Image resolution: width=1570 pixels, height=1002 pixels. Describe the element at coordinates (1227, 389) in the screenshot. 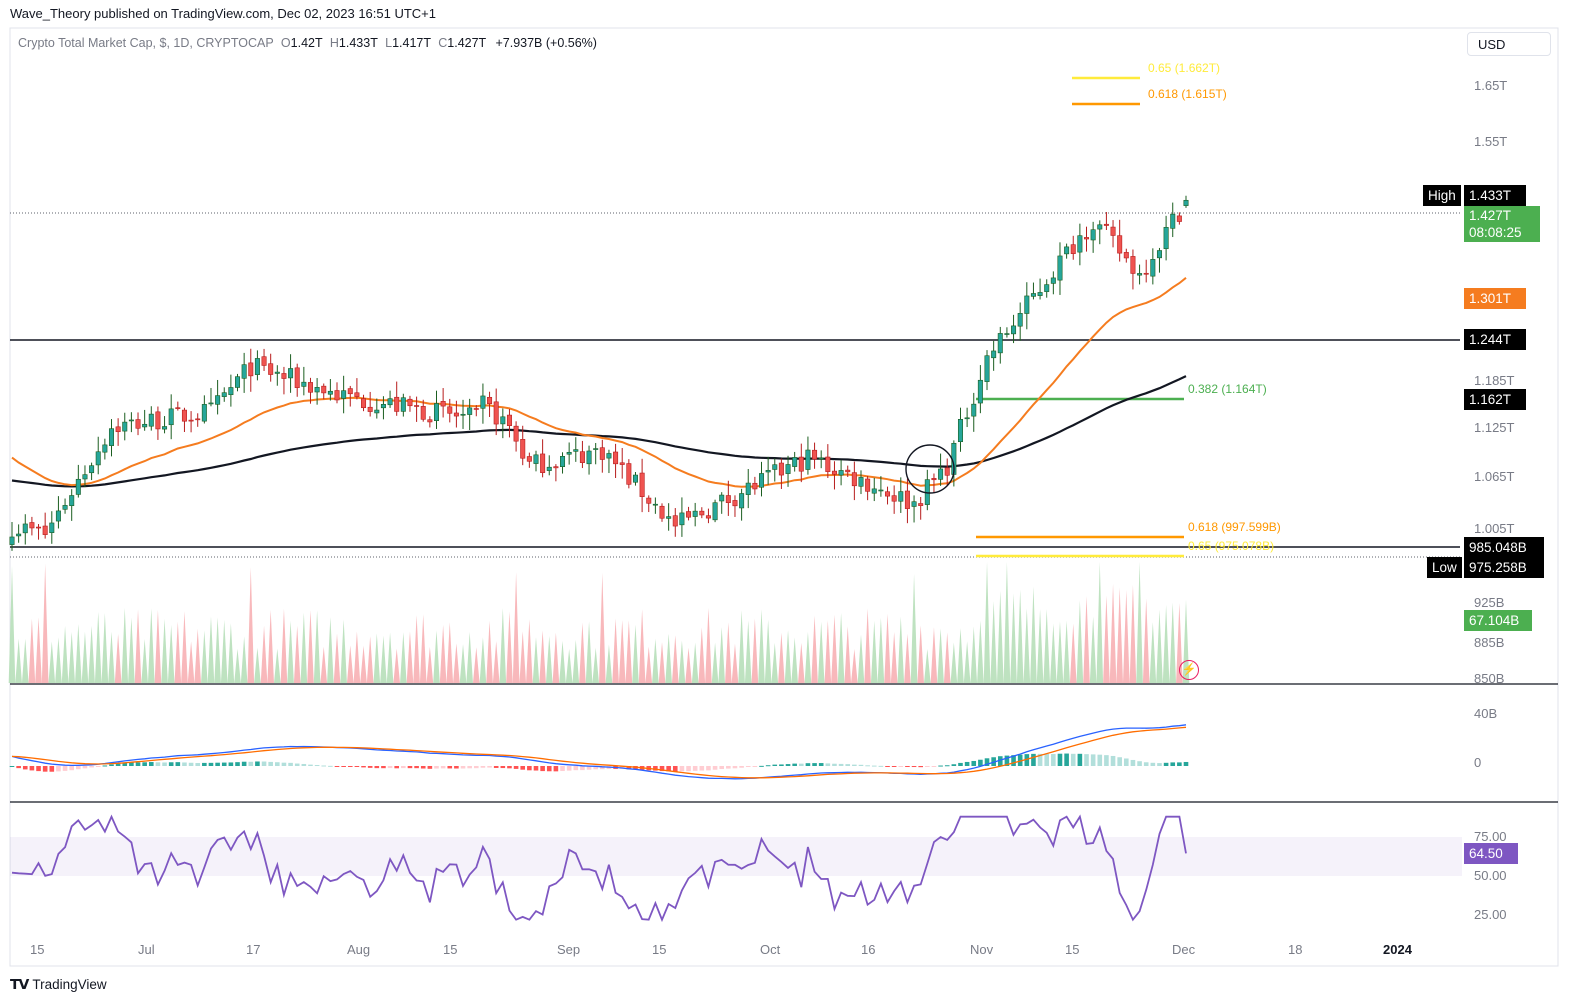

I see `fib-level-label: 0.382 (1.164T)` at that location.